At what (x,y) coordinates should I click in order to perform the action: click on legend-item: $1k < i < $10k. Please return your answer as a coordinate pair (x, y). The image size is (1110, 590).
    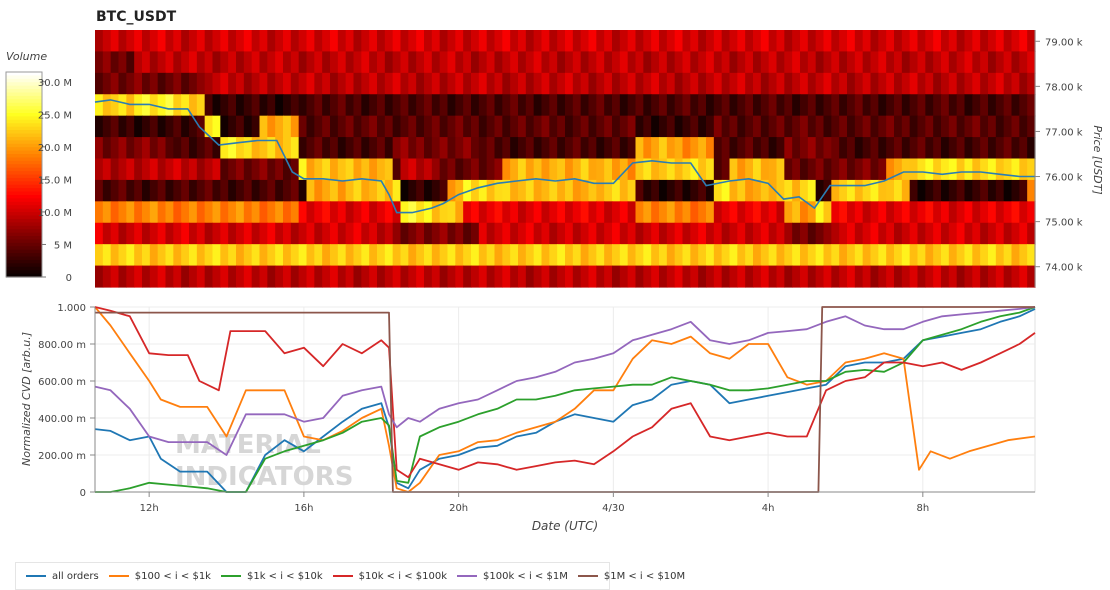
    Looking at the image, I should click on (271, 576).